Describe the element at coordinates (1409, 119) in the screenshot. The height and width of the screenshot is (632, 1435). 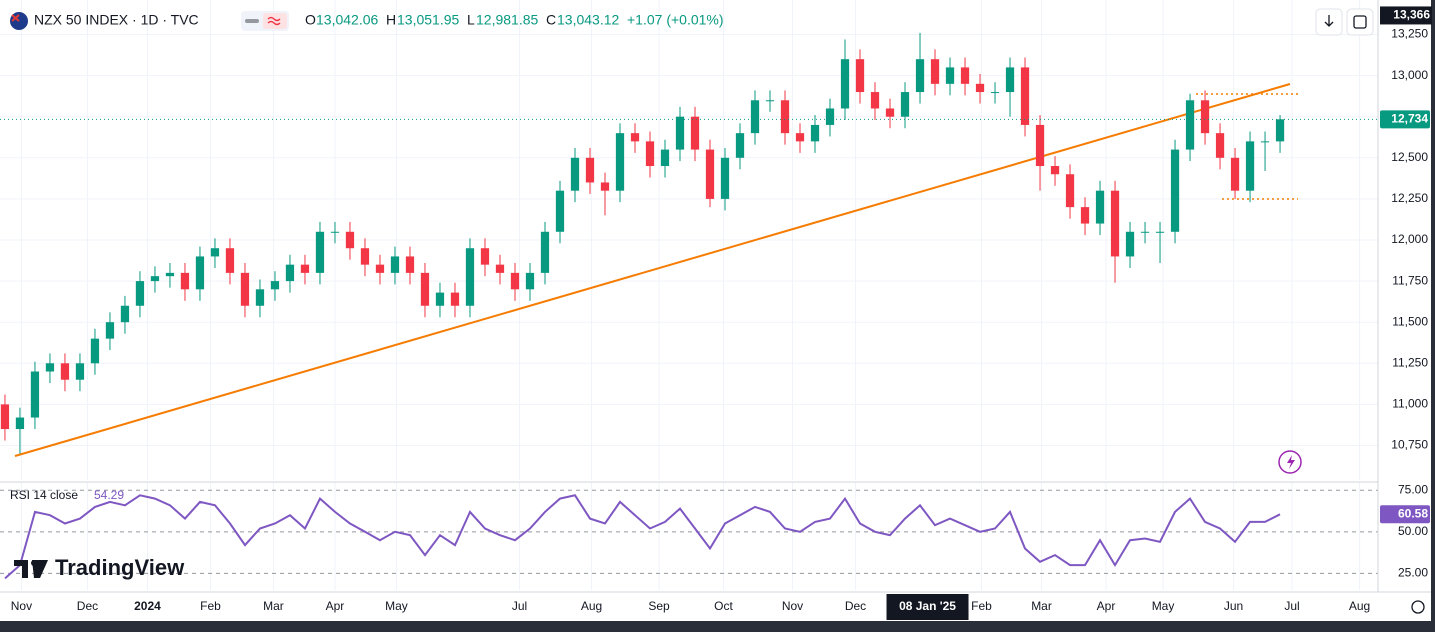
I see `last-price-label: 12,734` at that location.